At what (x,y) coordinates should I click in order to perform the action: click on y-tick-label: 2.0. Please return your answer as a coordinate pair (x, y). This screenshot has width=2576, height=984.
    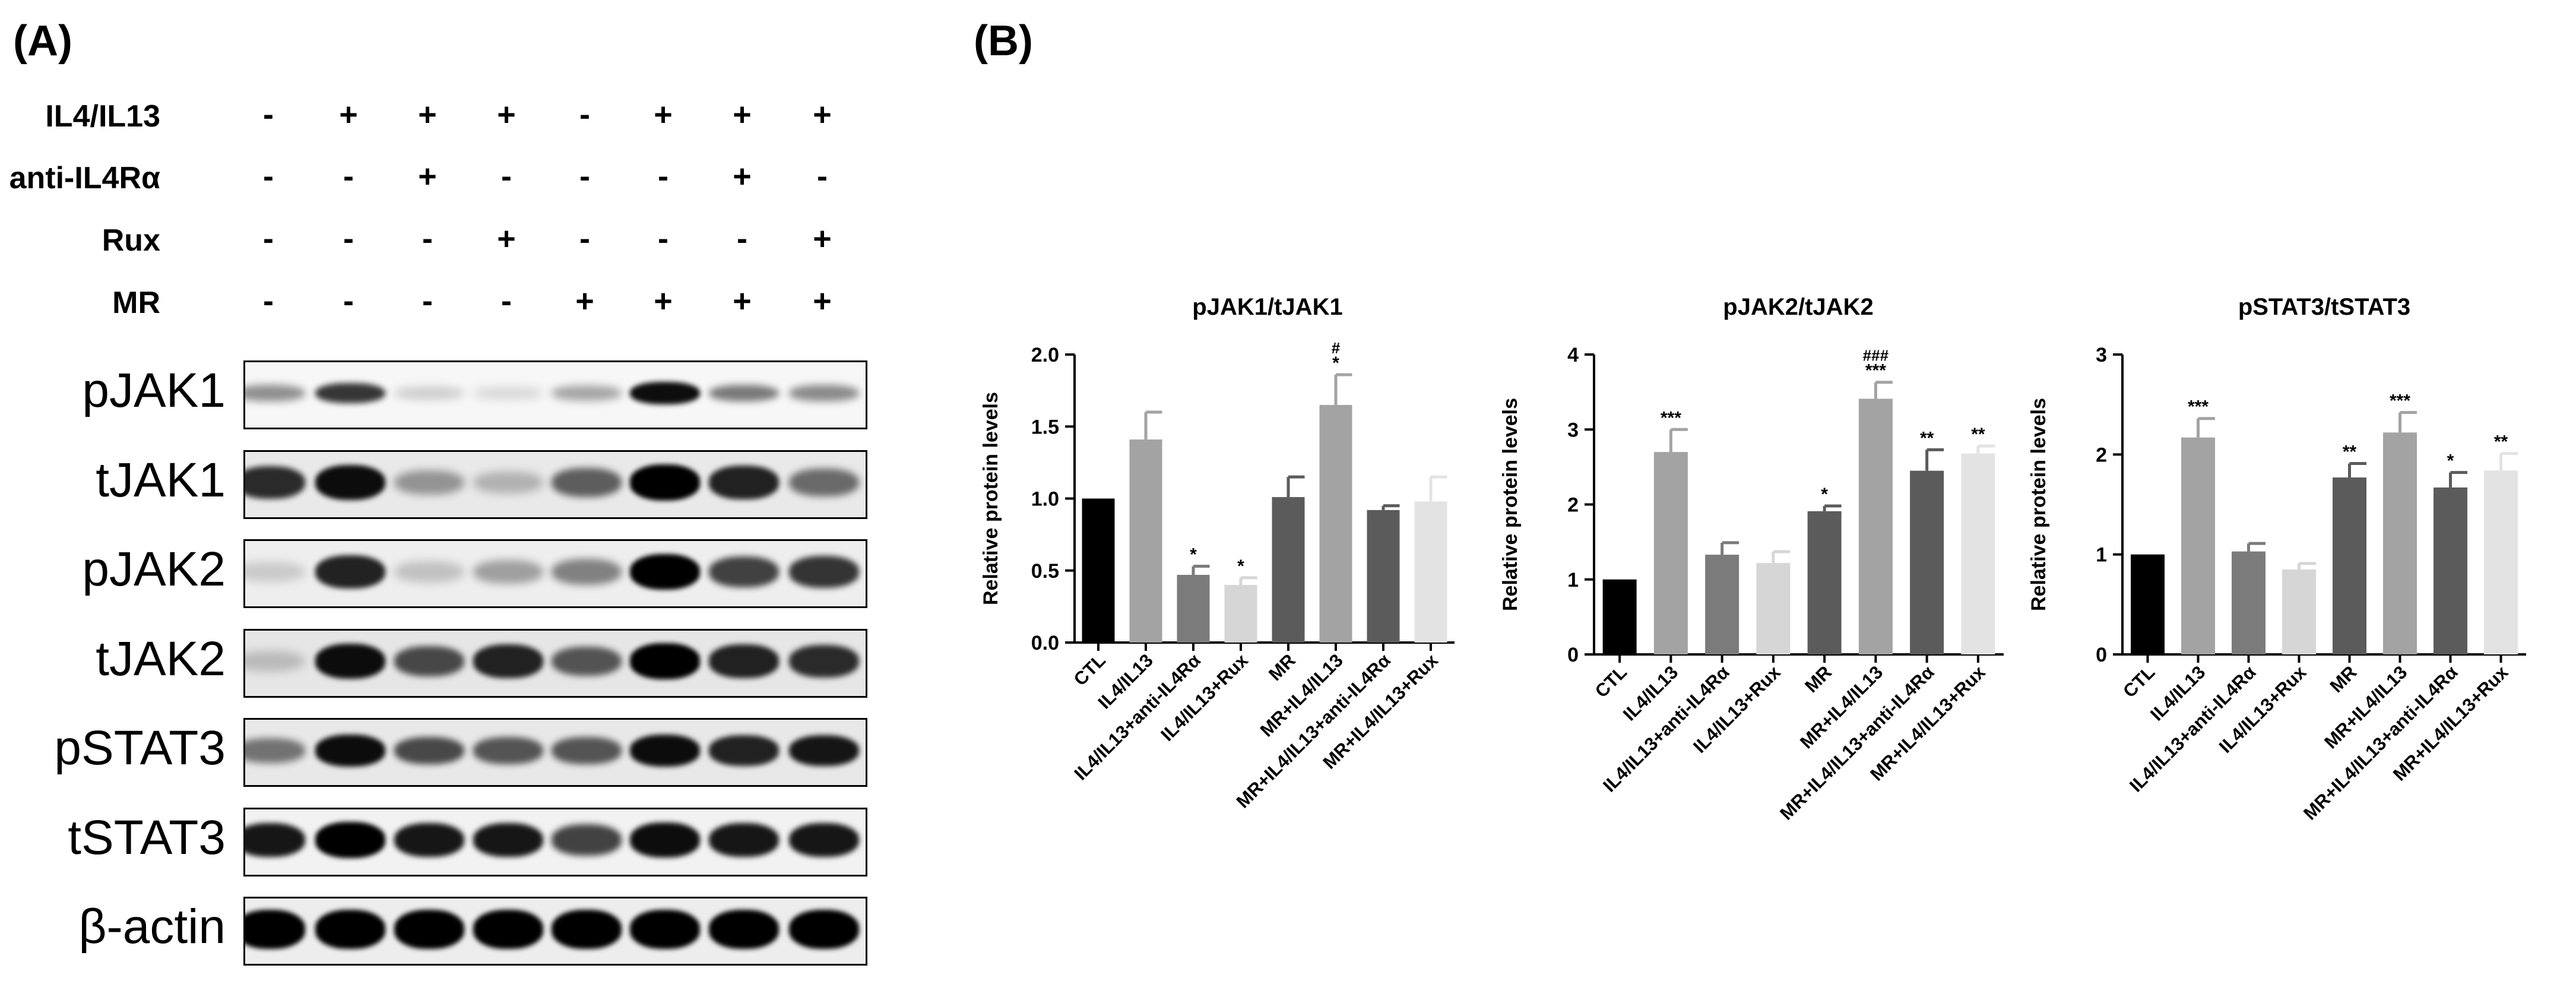
    Looking at the image, I should click on (1045, 355).